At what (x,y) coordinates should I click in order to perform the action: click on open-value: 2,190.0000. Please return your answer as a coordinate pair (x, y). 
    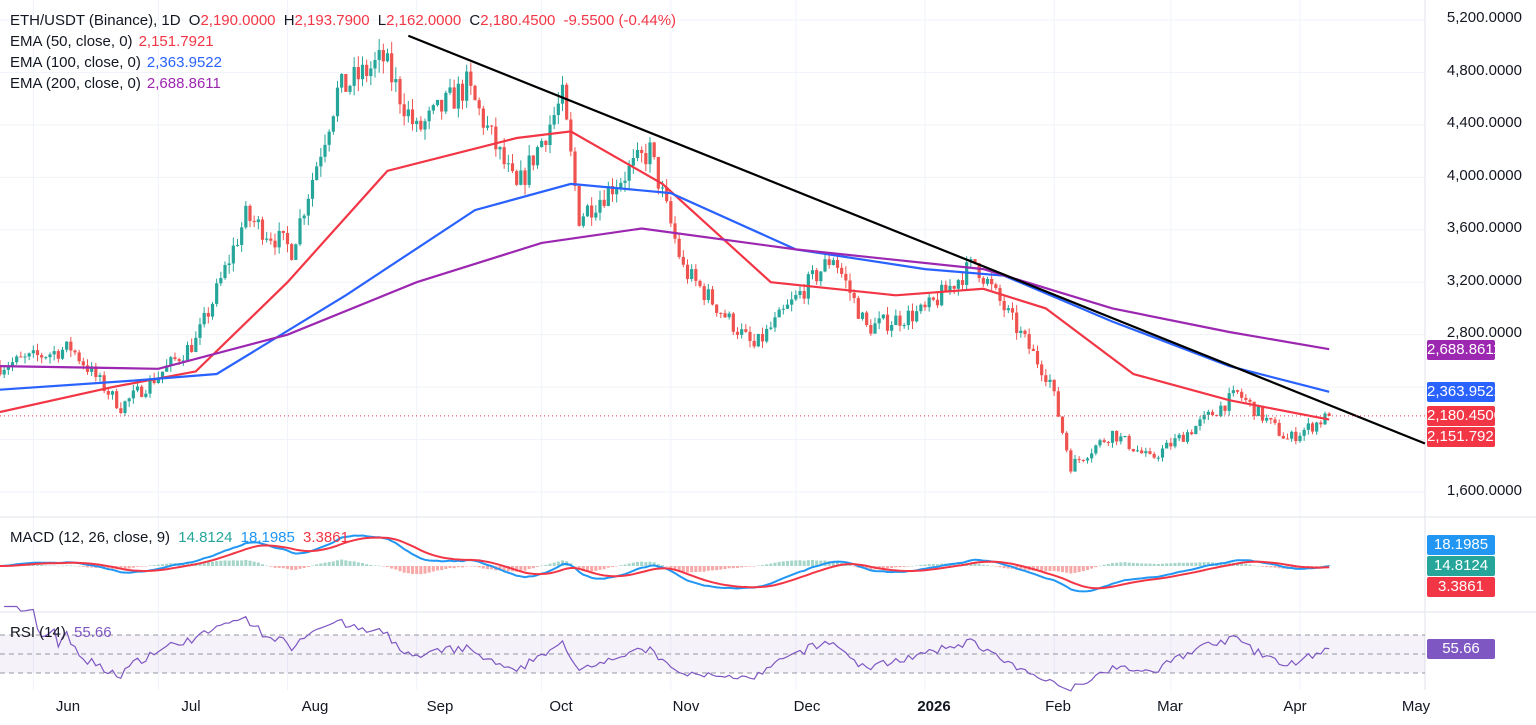
    Looking at the image, I should click on (238, 20).